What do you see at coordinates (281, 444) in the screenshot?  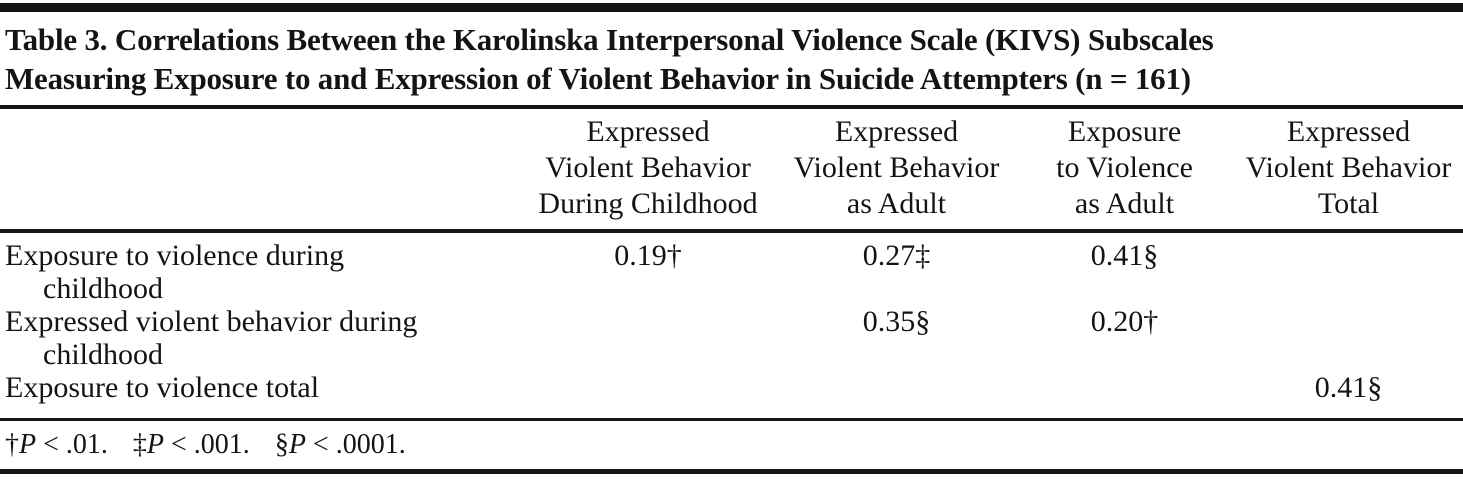 I see `footnote-marker: §` at bounding box center [281, 444].